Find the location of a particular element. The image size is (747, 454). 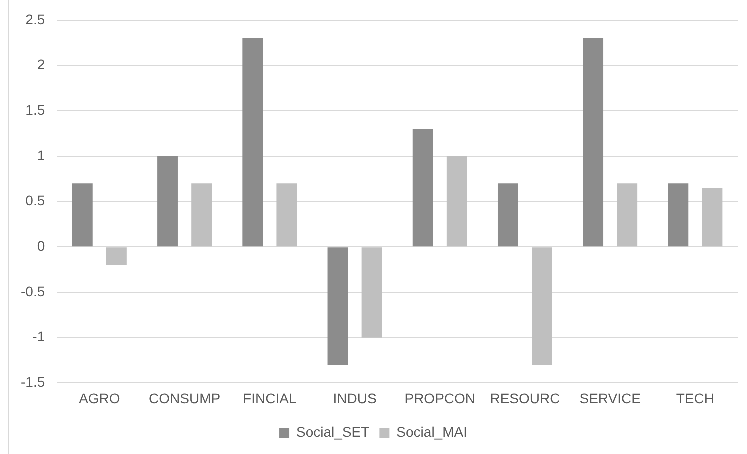

x-tick-label: SERVICE is located at coordinates (610, 398).